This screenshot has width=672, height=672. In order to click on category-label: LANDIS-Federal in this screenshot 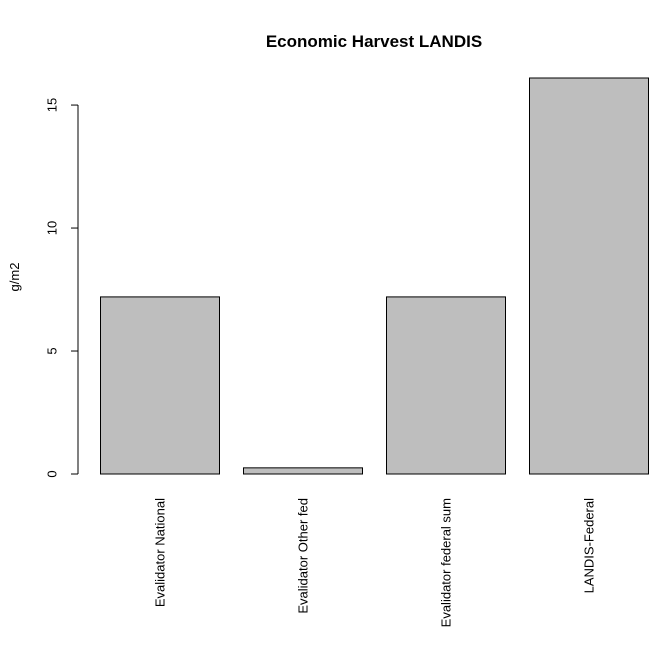, I will do `click(589, 545)`.